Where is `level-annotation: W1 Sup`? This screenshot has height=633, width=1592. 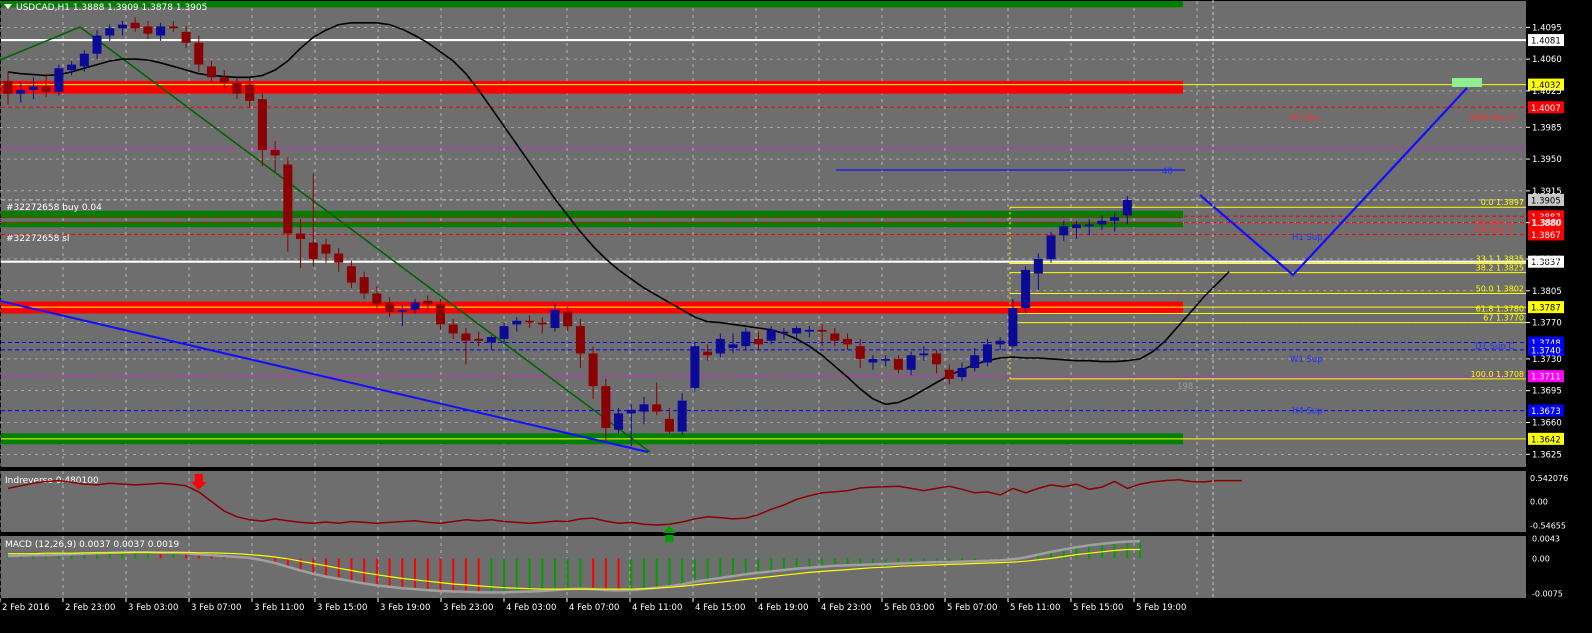 level-annotation: W1 Sup is located at coordinates (1306, 360).